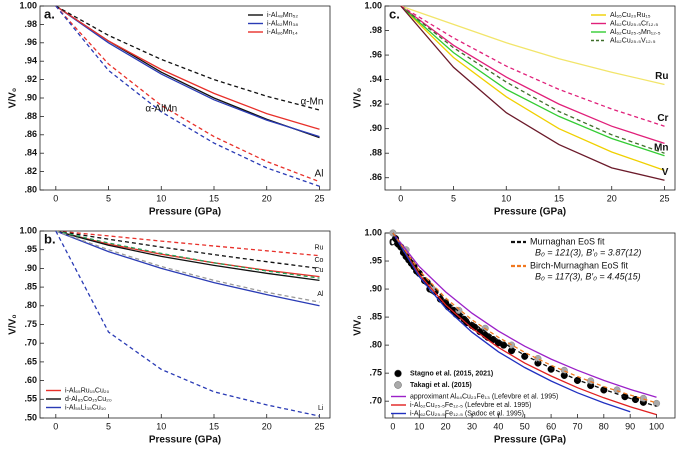 The width and height of the screenshot is (685, 449). Describe the element at coordinates (630, 426) in the screenshot. I see `x-tick-label: 90` at that location.